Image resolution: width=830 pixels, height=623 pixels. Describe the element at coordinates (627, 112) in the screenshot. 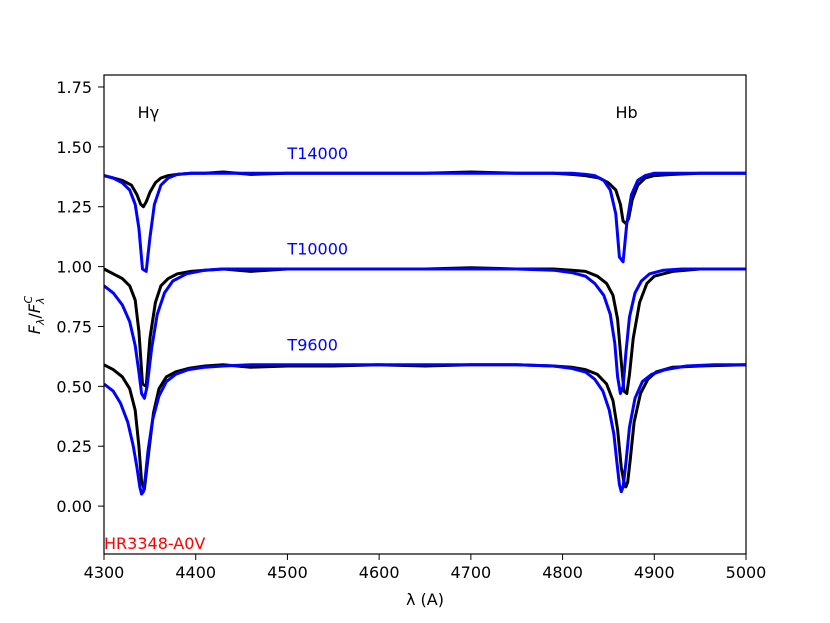

I see `line-feature-label: Hb` at that location.